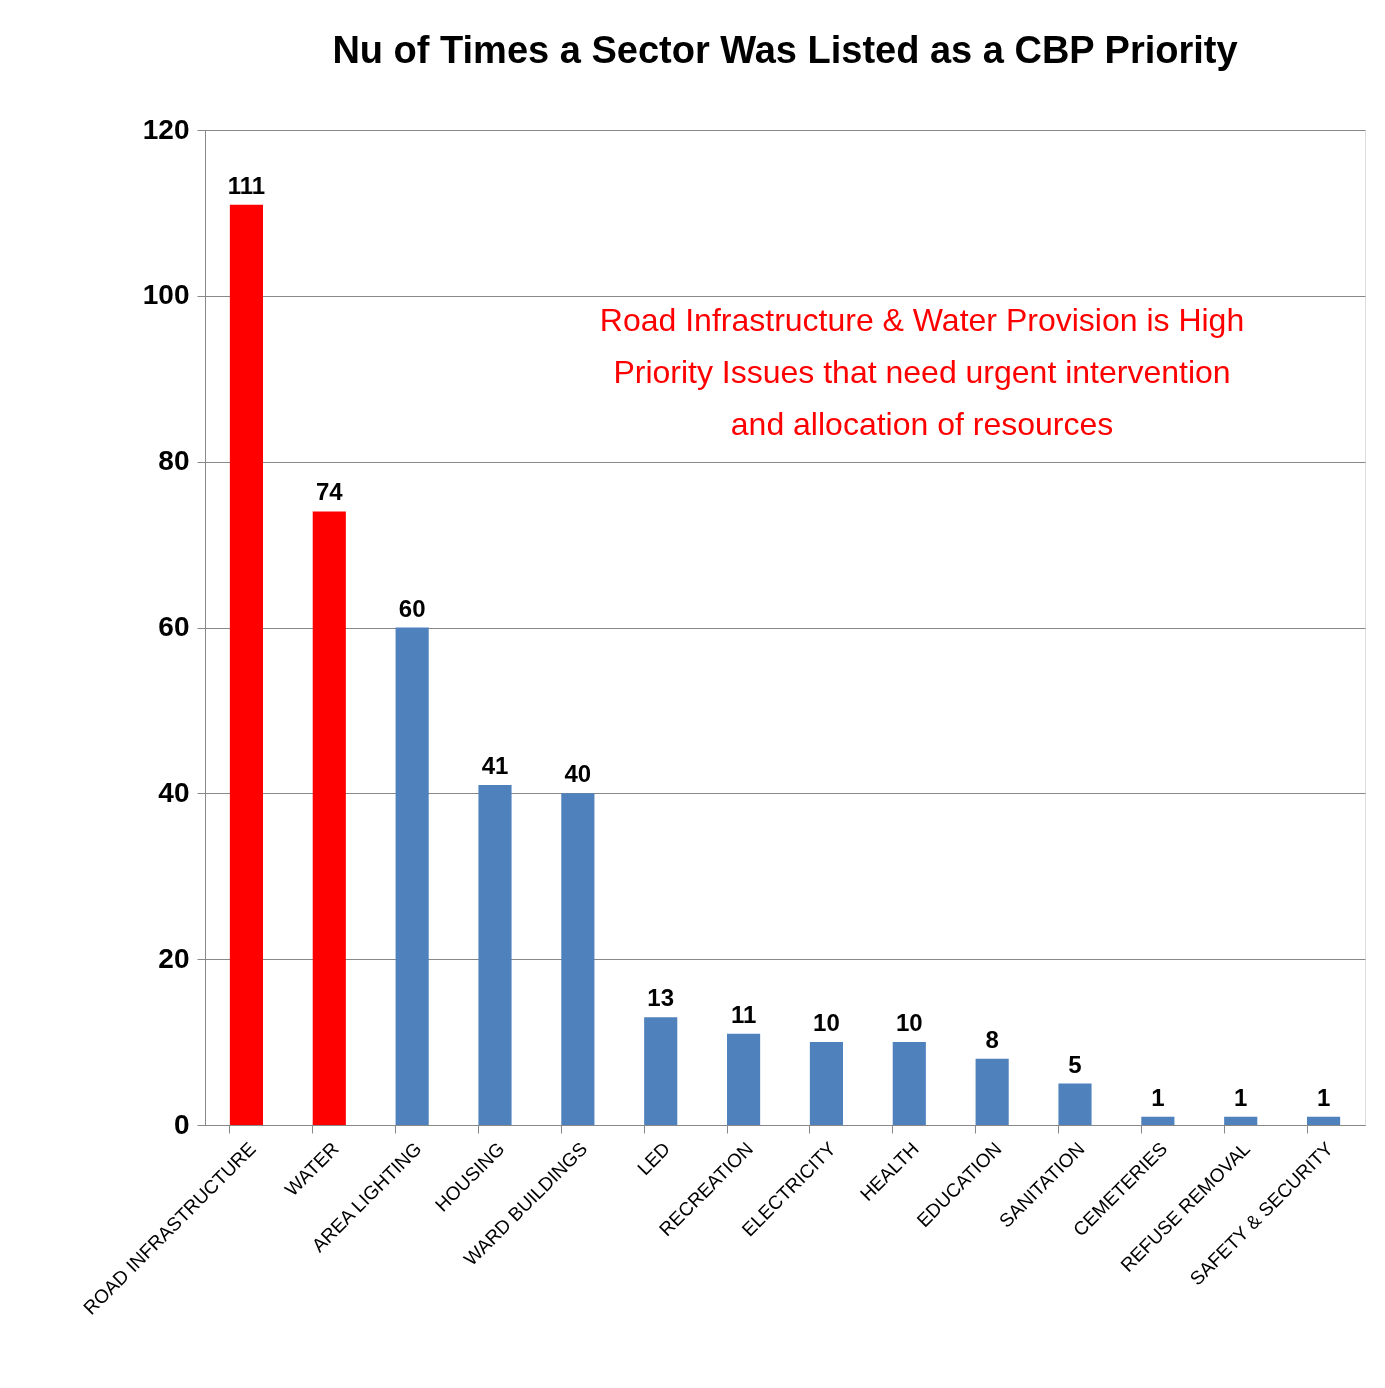 This screenshot has width=1385, height=1388. I want to click on y-tick-label: 80, so click(174, 461).